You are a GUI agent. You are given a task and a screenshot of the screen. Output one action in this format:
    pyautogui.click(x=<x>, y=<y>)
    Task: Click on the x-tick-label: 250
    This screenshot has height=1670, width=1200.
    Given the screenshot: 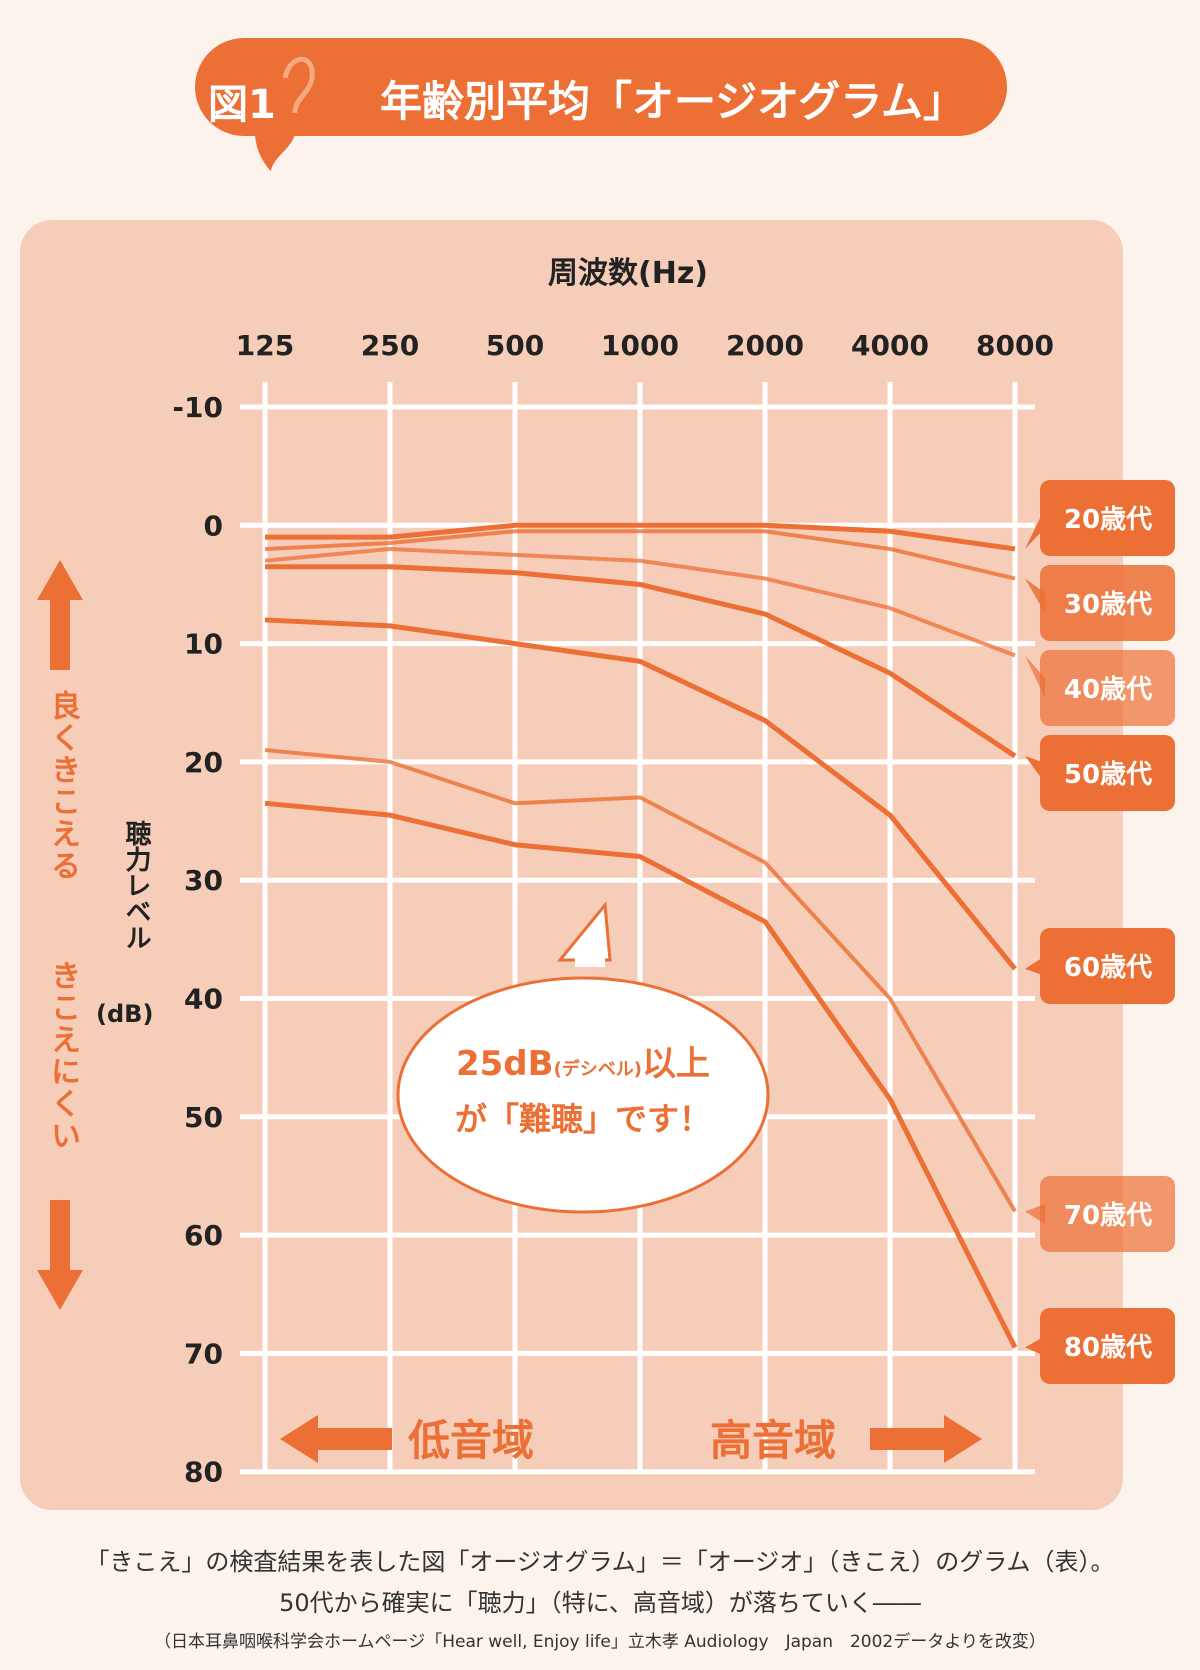 What is the action you would take?
    pyautogui.click(x=390, y=345)
    